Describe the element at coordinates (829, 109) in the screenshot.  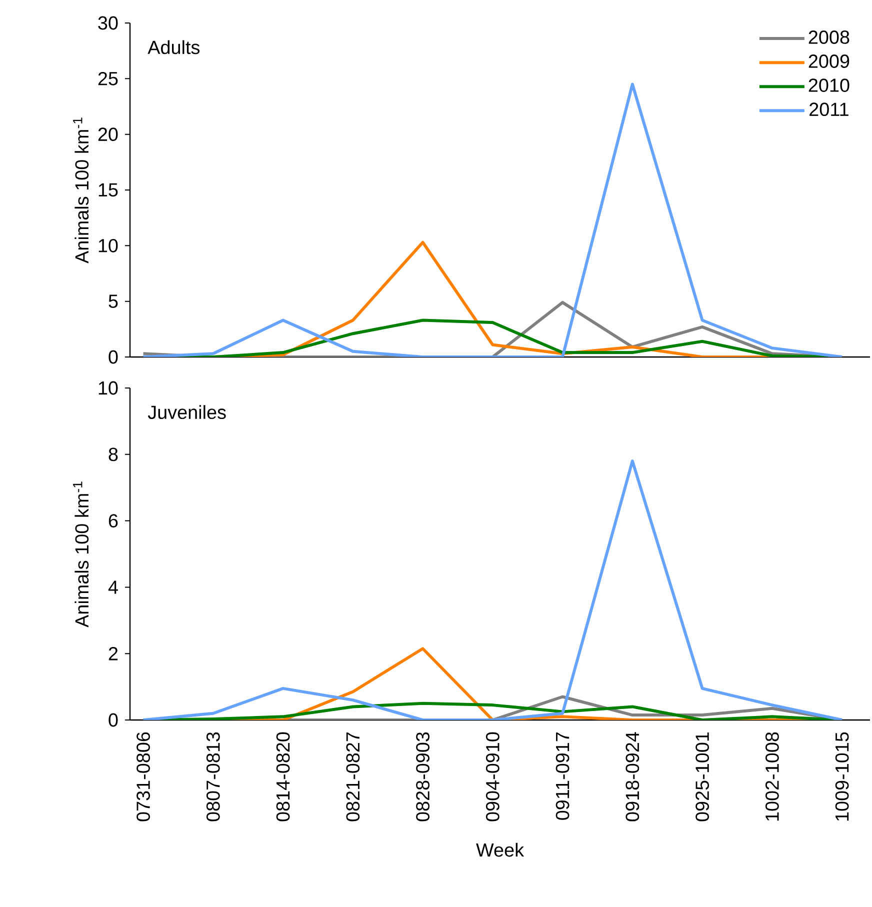
I see `legend-label: 2011` at that location.